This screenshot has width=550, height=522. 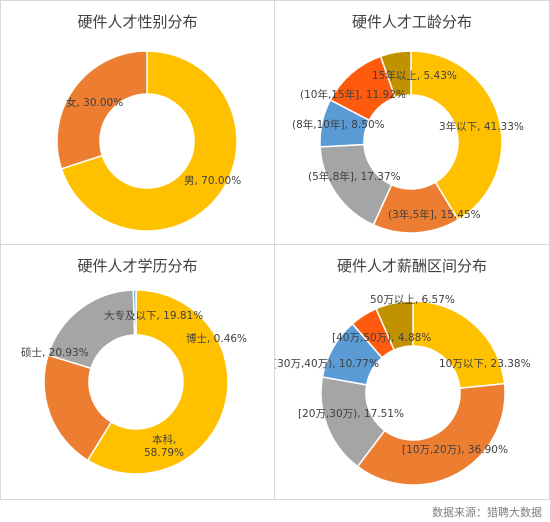 What do you see at coordinates (157, 382) in the screenshot?
I see `slice-本科` at bounding box center [157, 382].